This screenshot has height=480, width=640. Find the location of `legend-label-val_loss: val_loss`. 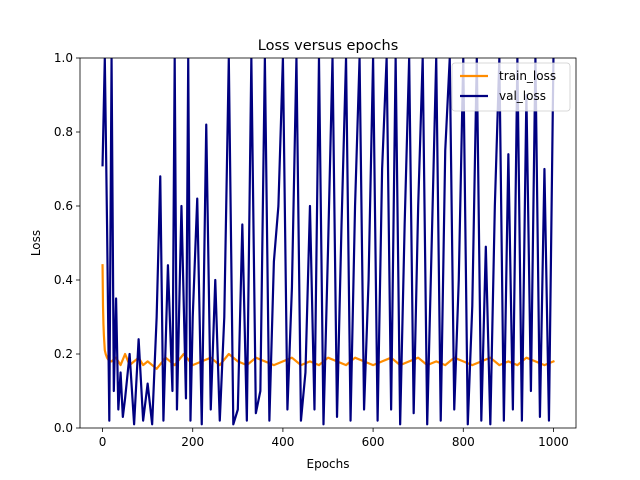

legend-label-val_loss: val_loss is located at coordinates (522, 96).